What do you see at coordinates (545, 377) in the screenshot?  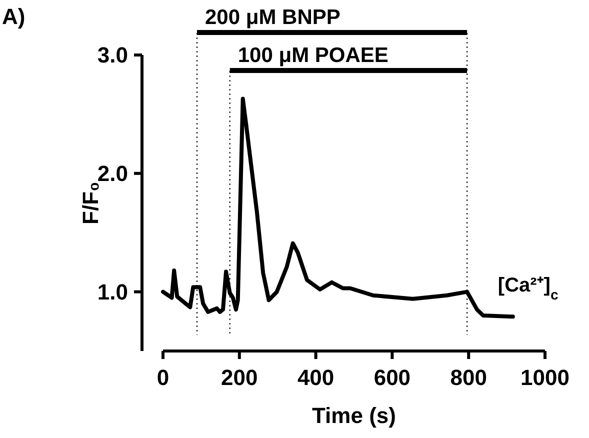 I see `x-tick-label: 1000` at bounding box center [545, 377].